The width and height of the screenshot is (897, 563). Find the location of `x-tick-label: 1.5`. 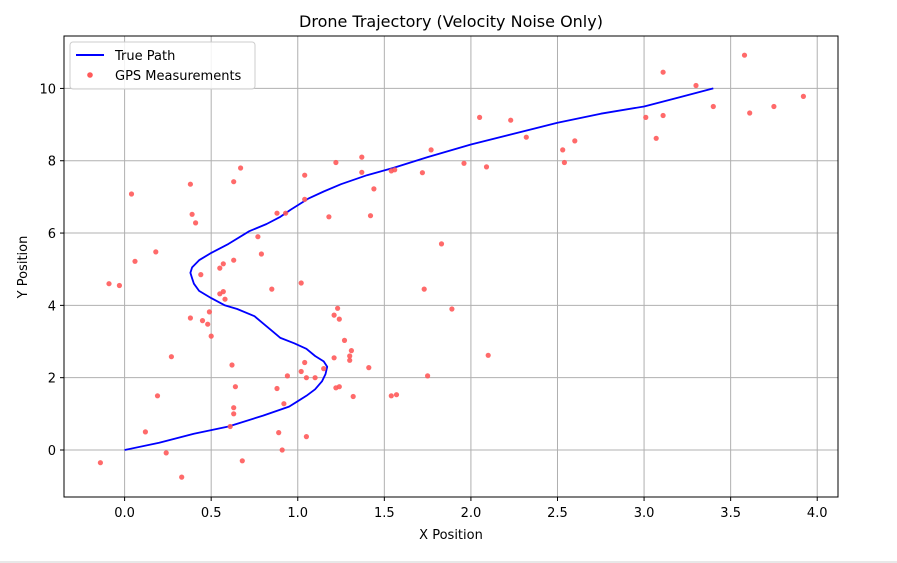

x-tick-label: 1.5 is located at coordinates (384, 513).